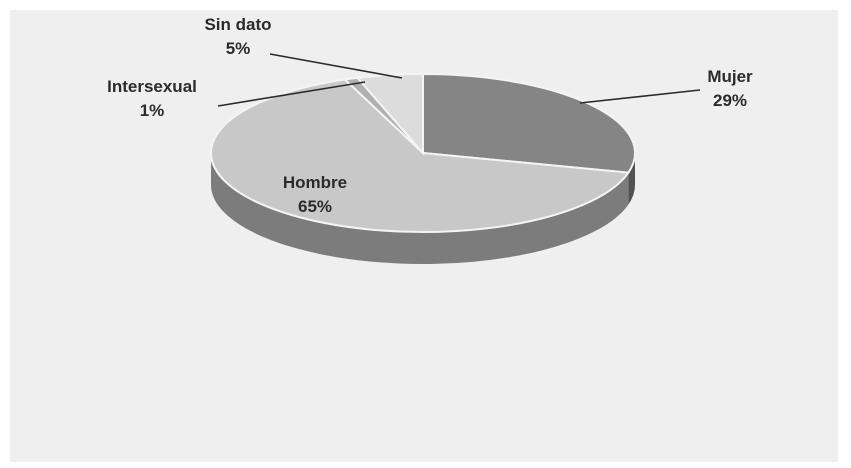 This screenshot has height=468, width=851. I want to click on pie-slice-mujer, so click(529, 123).